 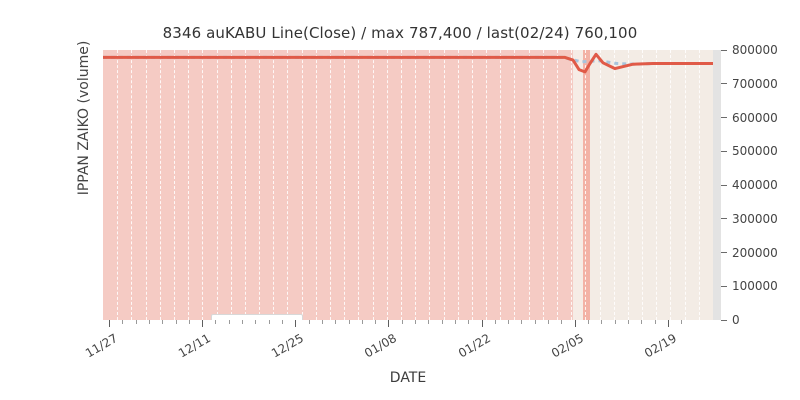 What do you see at coordinates (749, 253) in the screenshot?
I see `y-axis-tick: 200000` at bounding box center [749, 253].